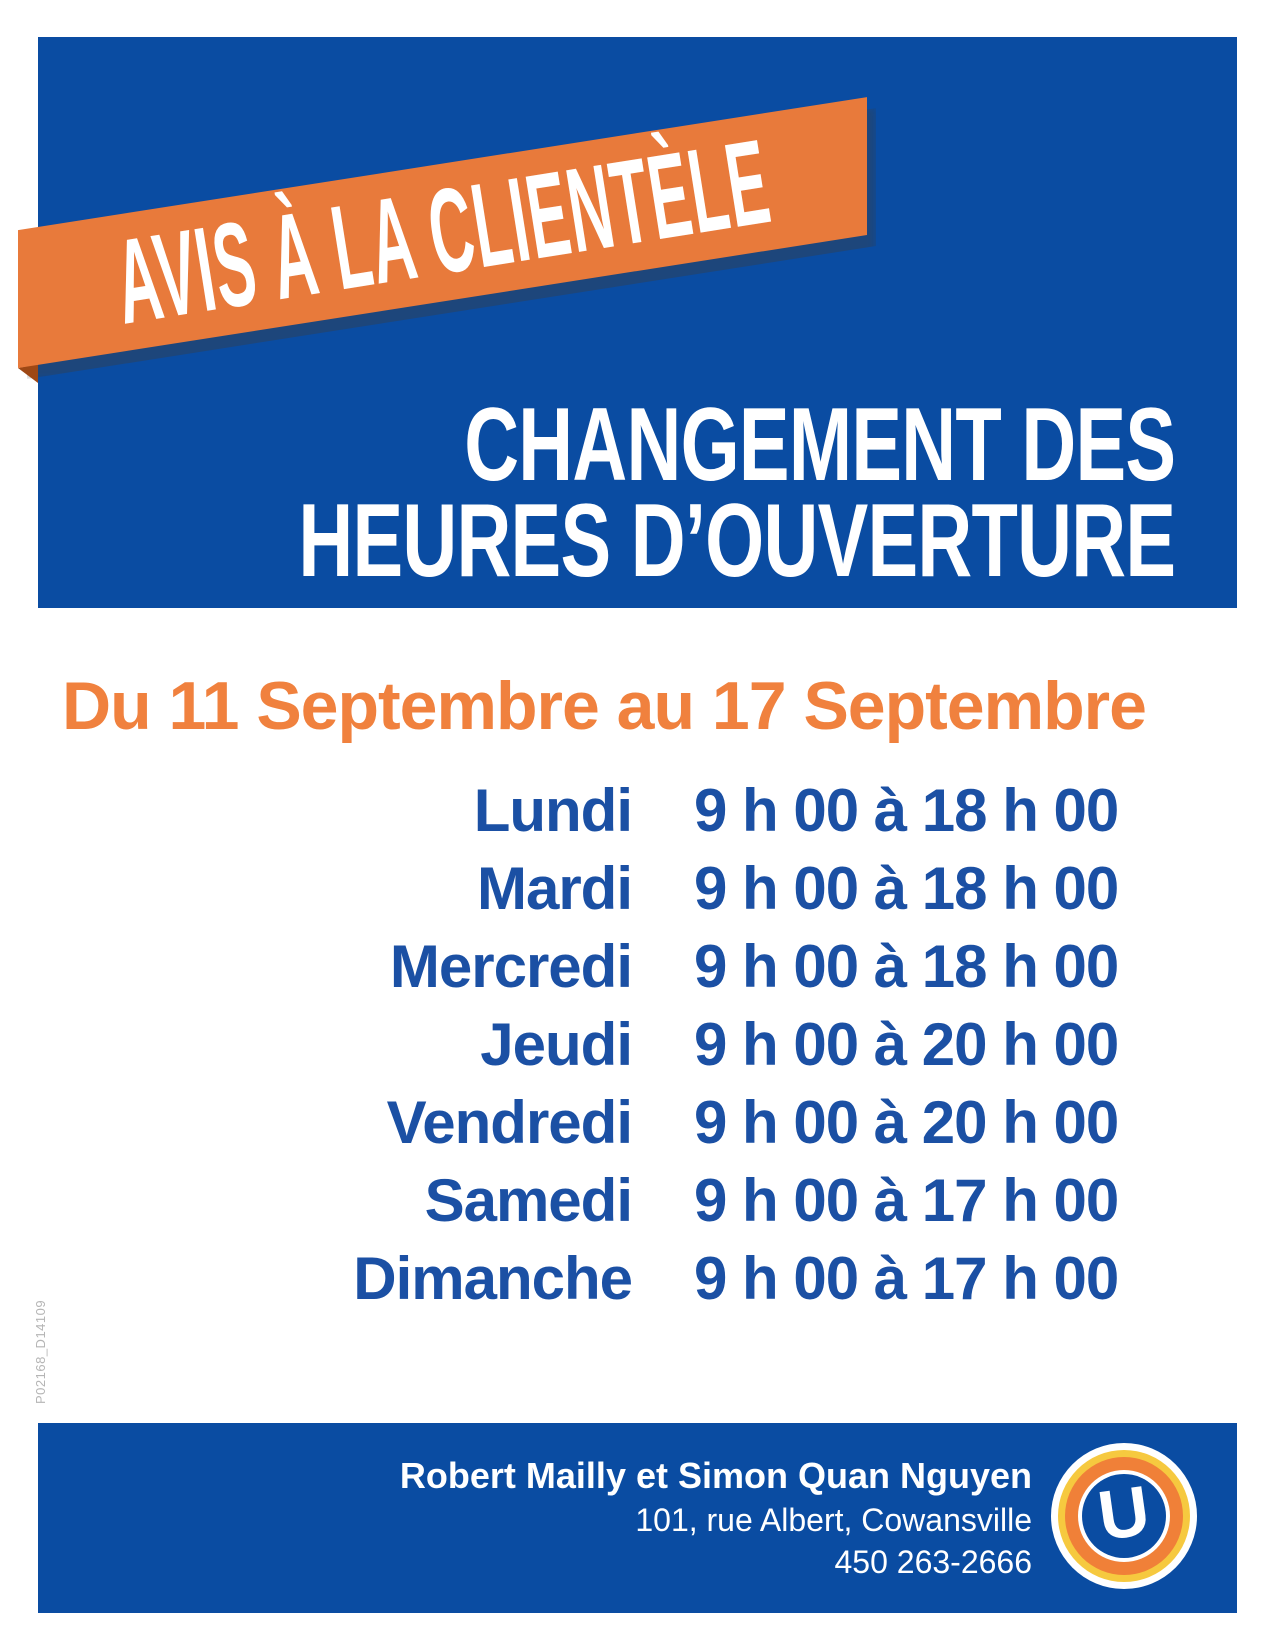  I want to click on document-code: P02168_D14109, so click(40, 1351).